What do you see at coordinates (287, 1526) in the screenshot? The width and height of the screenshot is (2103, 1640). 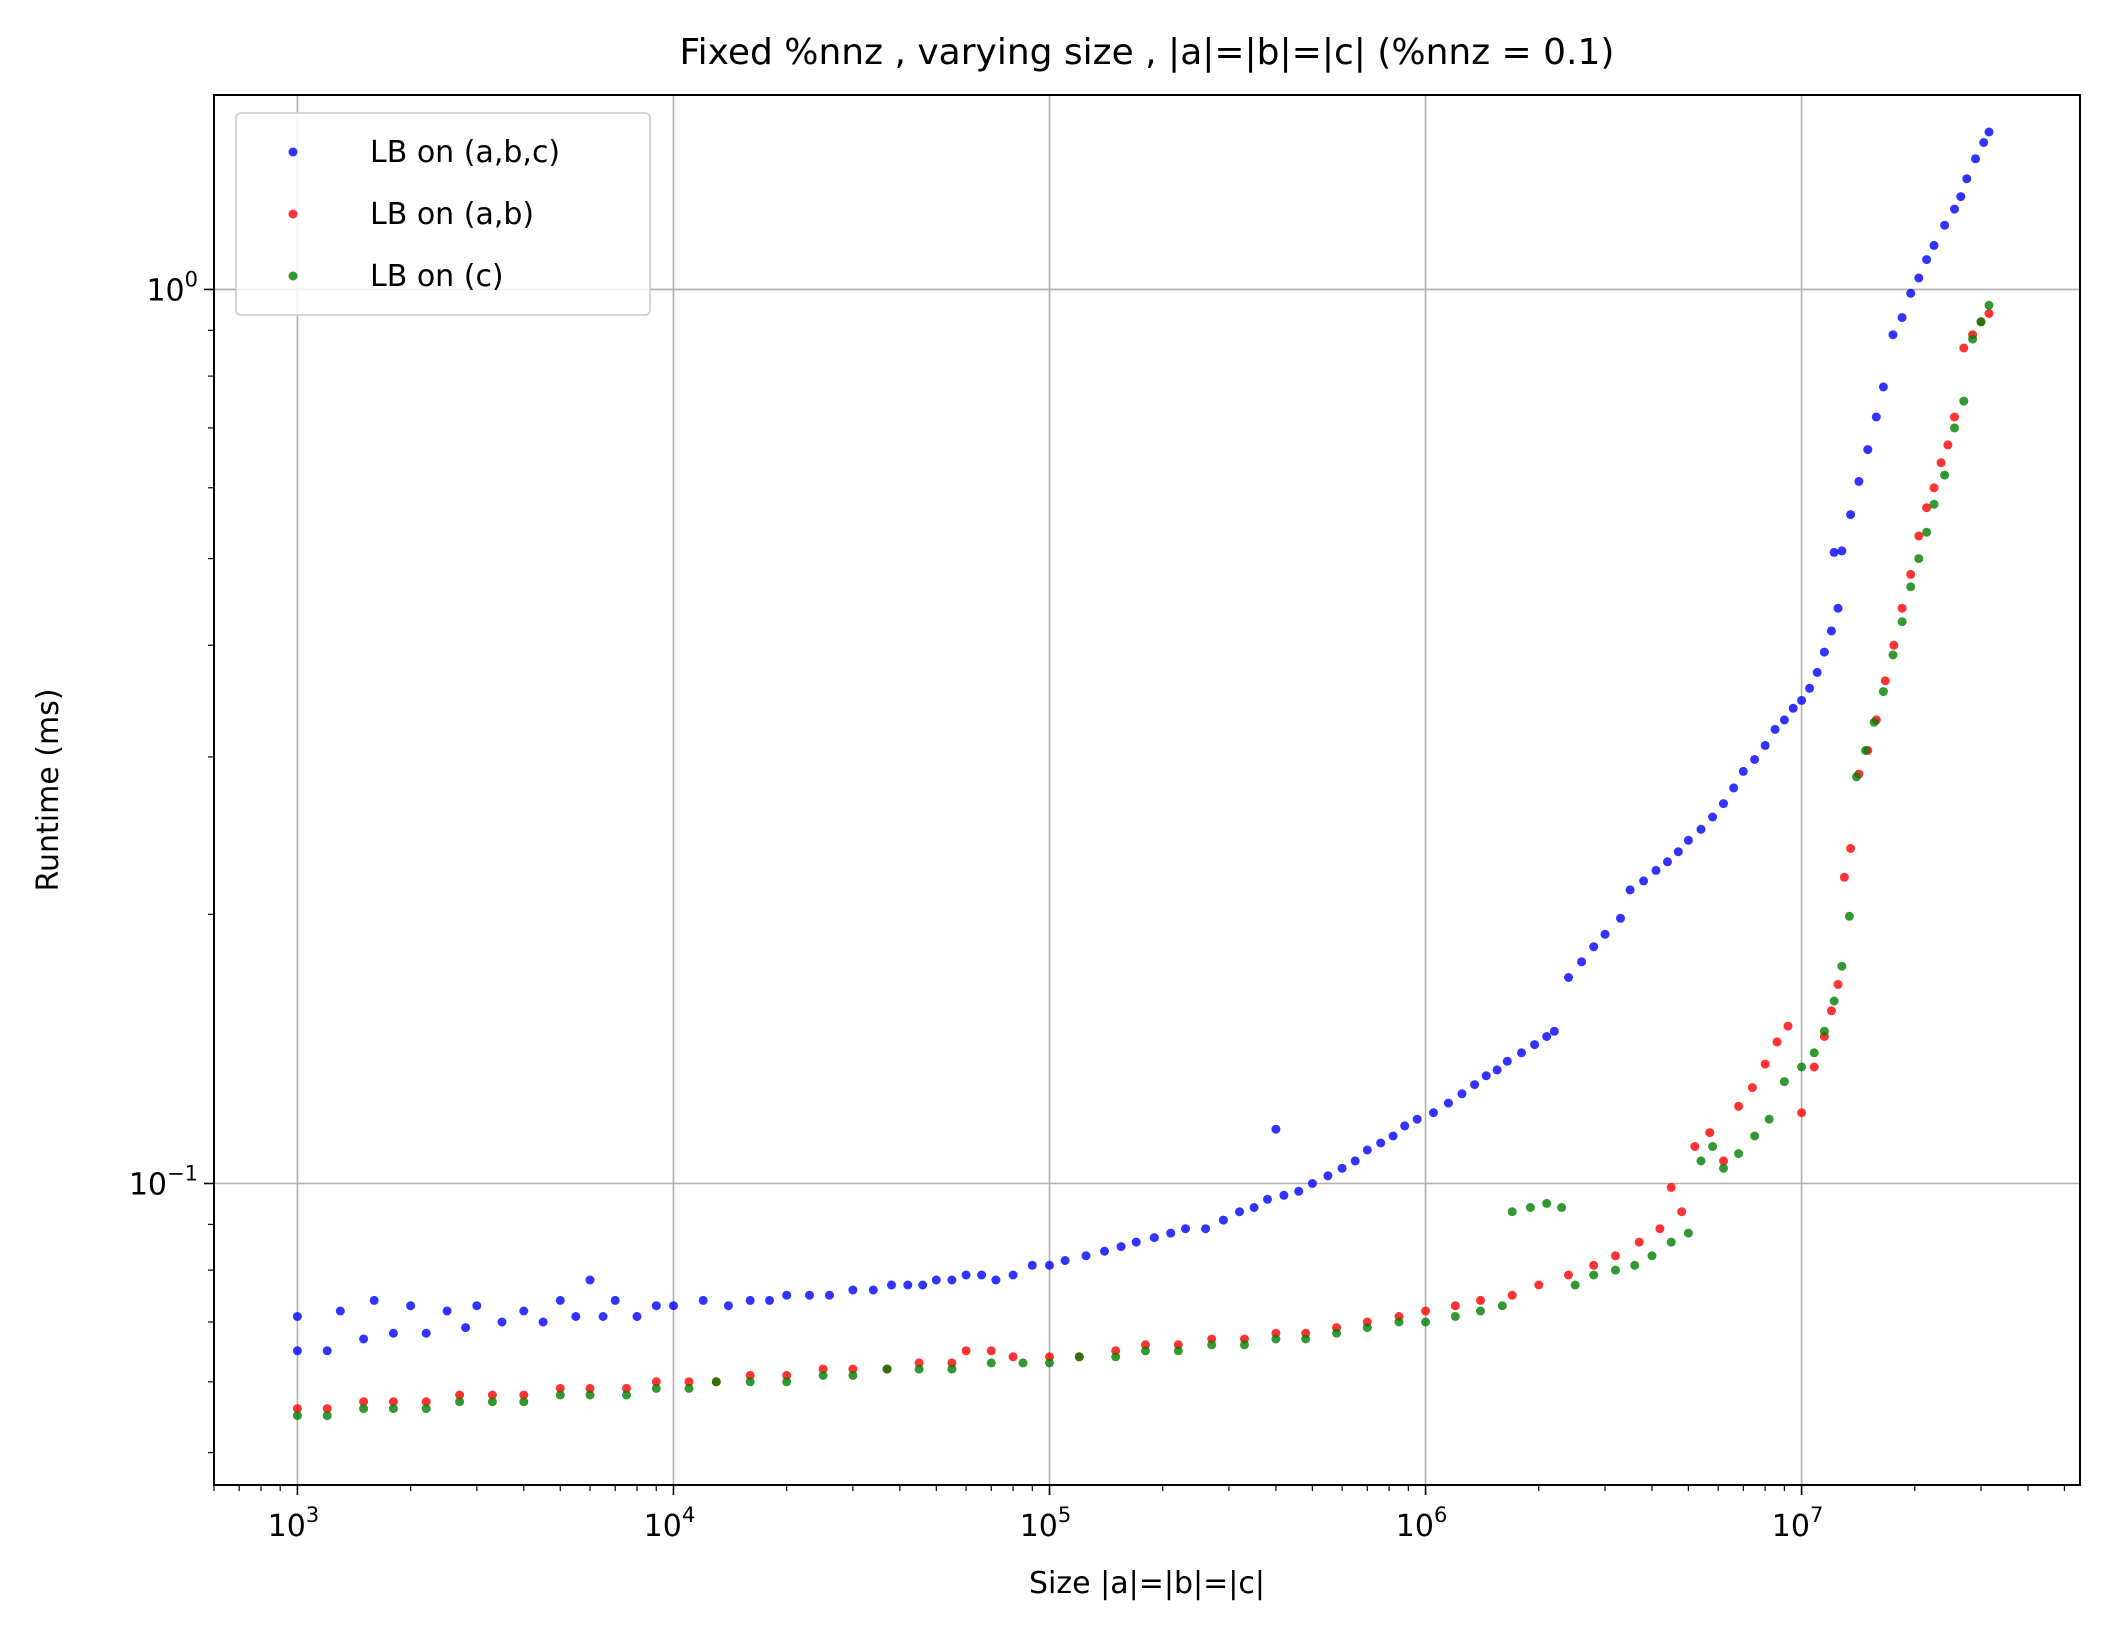 I see `x-tick-base: 10` at bounding box center [287, 1526].